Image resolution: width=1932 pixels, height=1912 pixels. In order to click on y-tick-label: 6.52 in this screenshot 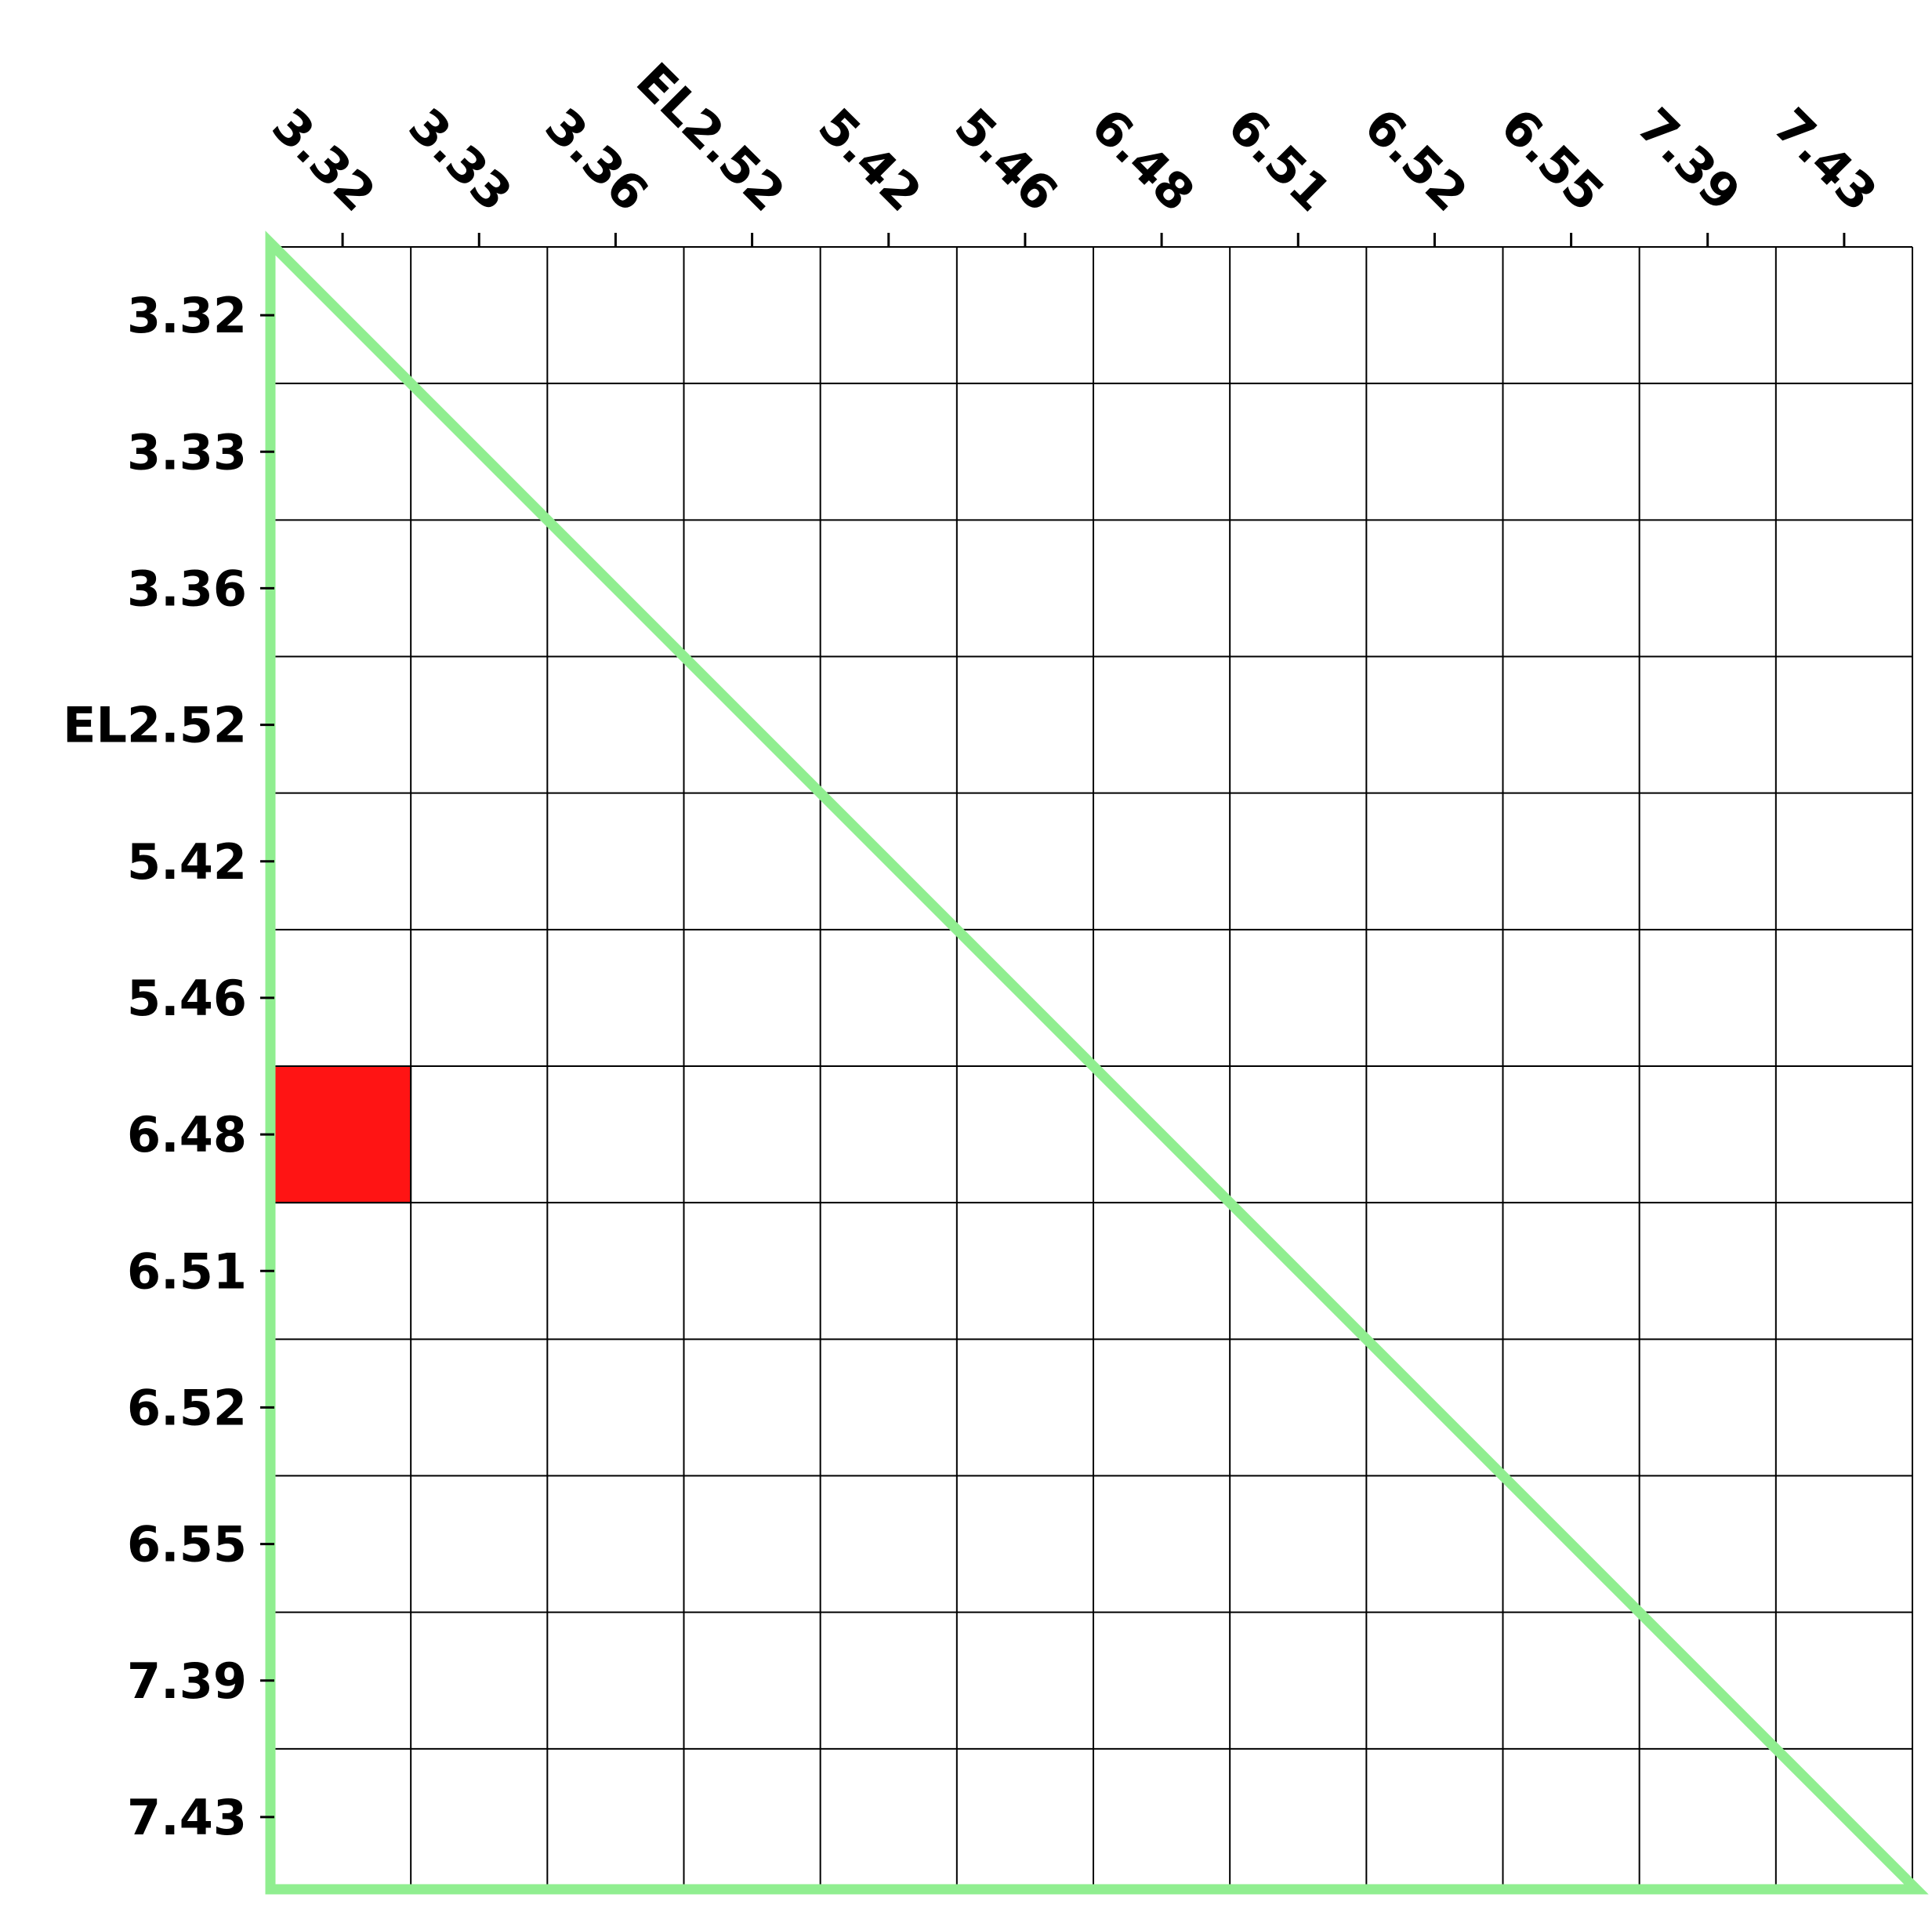, I will do `click(187, 1407)`.